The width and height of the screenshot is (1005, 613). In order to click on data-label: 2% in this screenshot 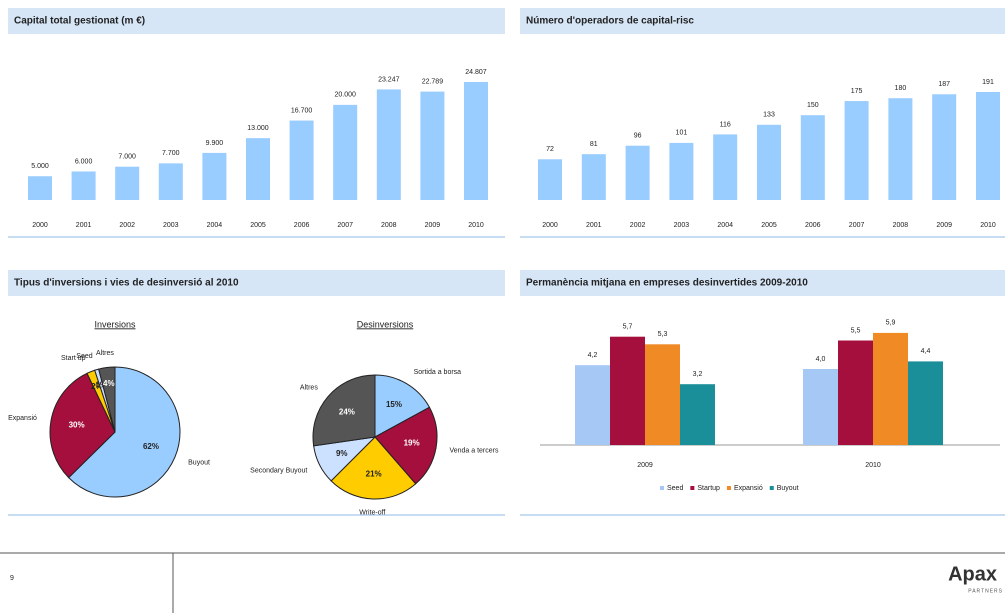, I will do `click(97, 386)`.